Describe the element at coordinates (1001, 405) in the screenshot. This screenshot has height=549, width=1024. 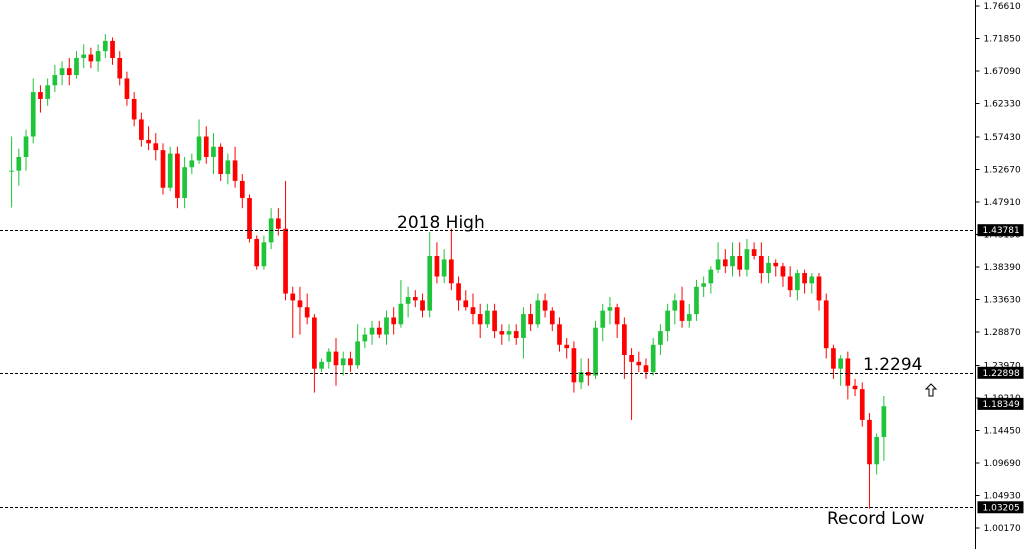
I see `price-label-text: 1.18349` at that location.